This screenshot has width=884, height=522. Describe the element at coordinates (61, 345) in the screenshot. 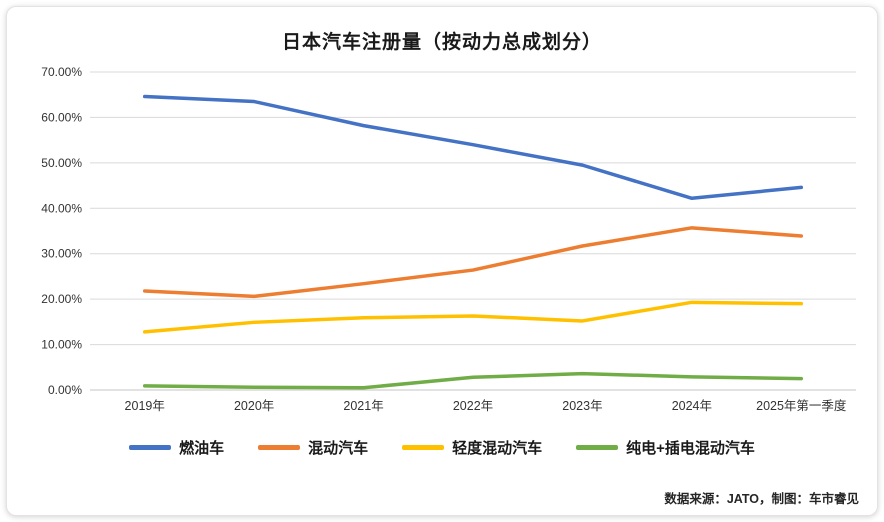

I see `svg-text: 10.00%` at that location.